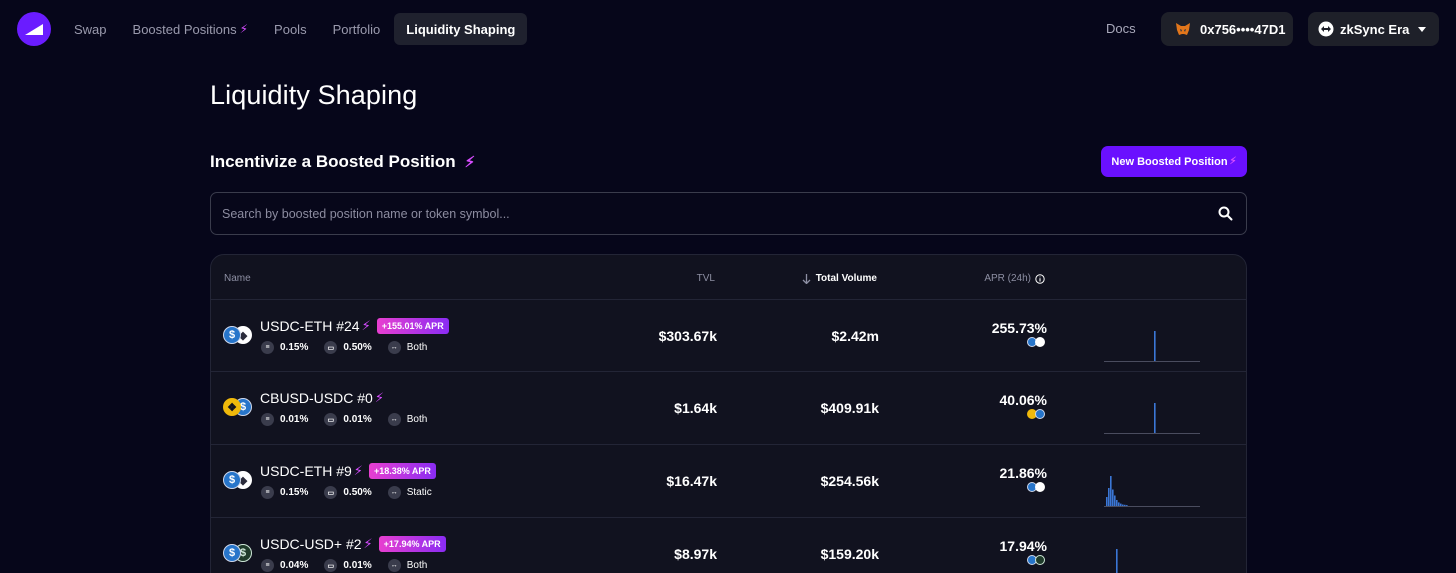 This screenshot has width=1456, height=573. I want to click on search-input, so click(728, 213).